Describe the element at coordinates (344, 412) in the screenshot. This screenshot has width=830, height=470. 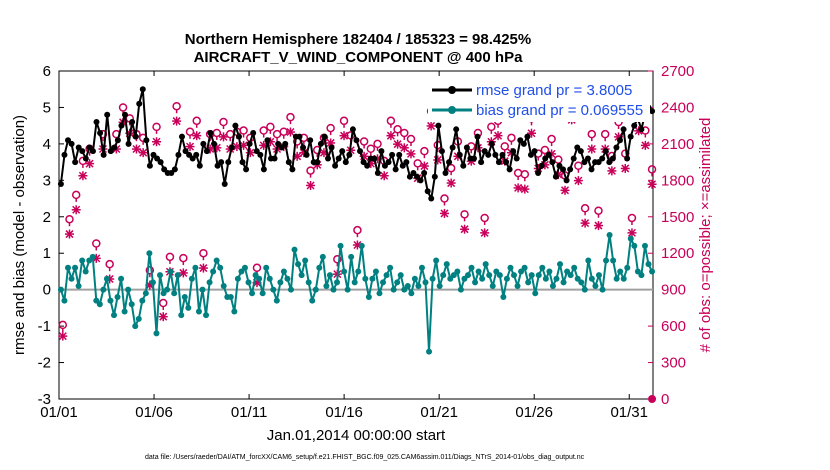
I see `x-tick-label: 01/16` at that location.